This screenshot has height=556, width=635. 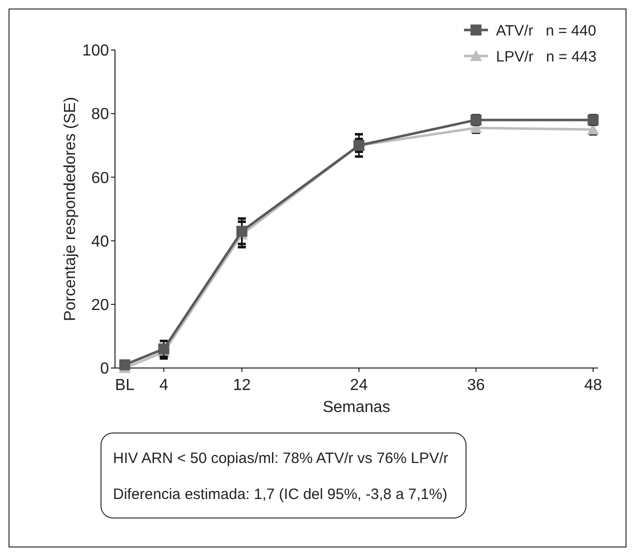 I want to click on text: HIV ARN < 50 copias/ml: 78% ATV/r vs 76% LPV/r, so click(x=280, y=458).